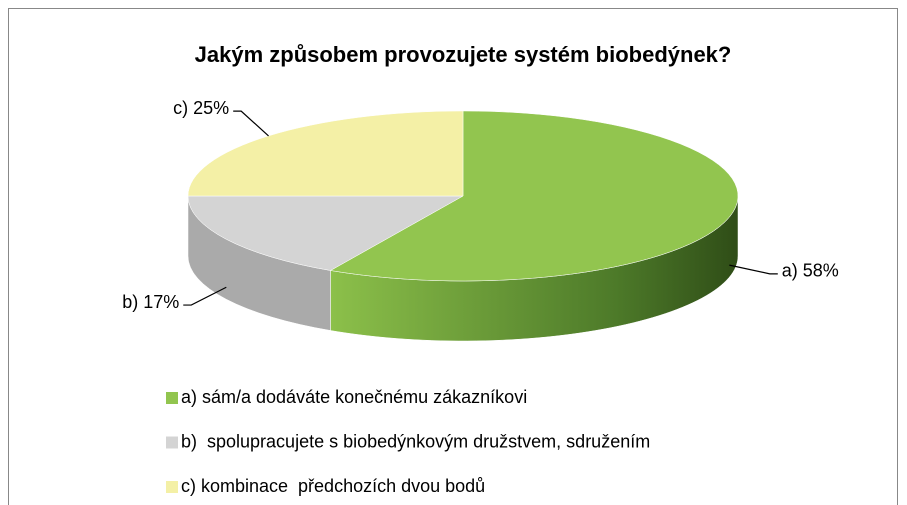 Image resolution: width=907 pixels, height=505 pixels. I want to click on legend-label: a) sám/a dodáváte konečnému zákazníkovi, so click(354, 397).